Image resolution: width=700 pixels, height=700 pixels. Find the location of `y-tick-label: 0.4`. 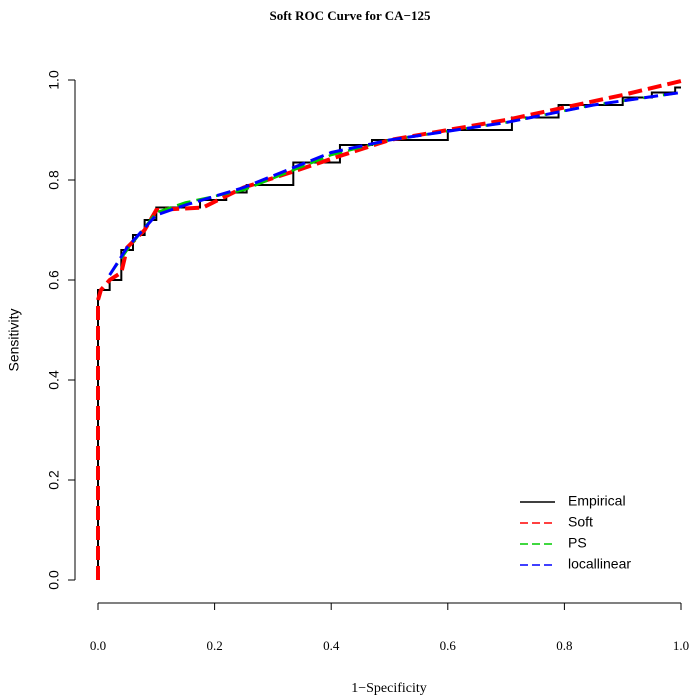

y-tick-label: 0.4 is located at coordinates (54, 380).